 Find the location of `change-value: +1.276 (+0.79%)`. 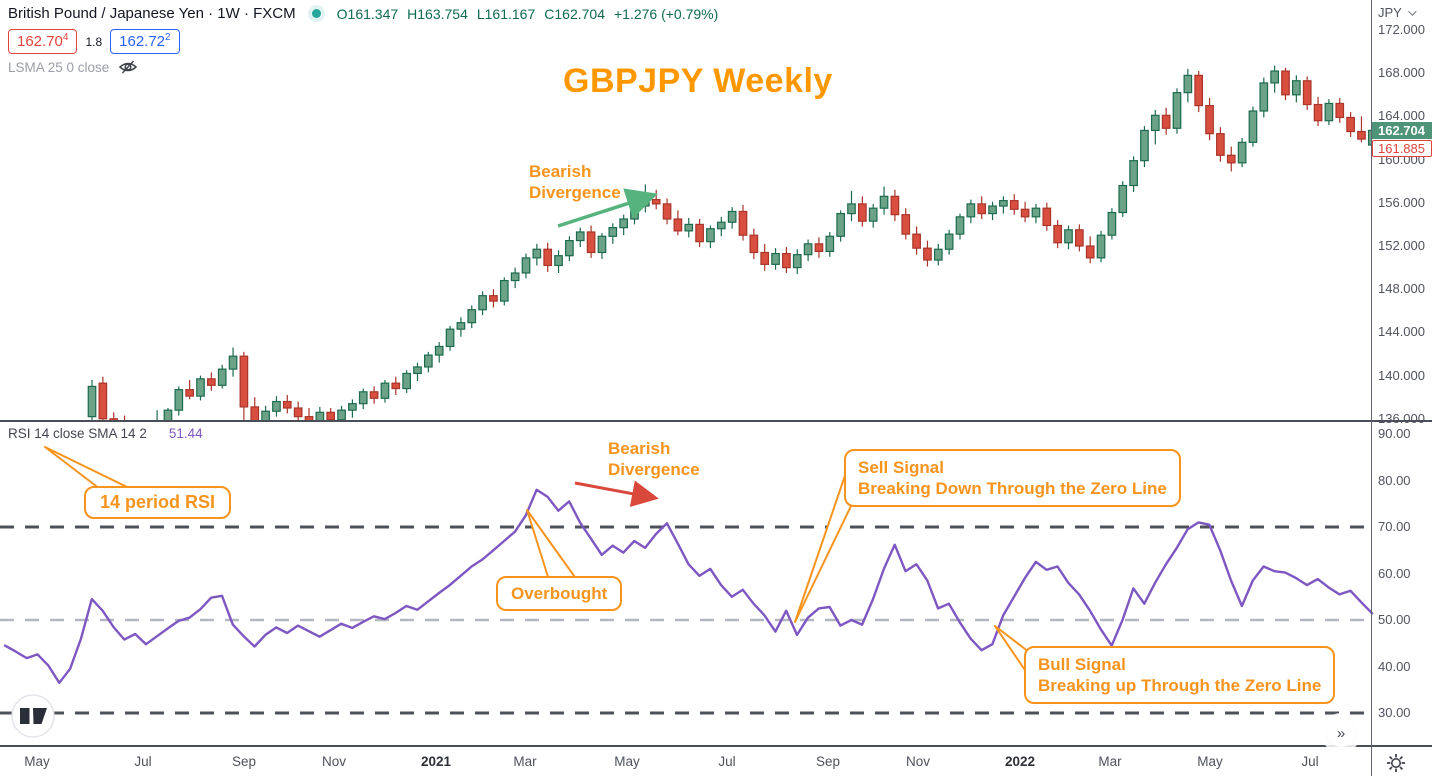

change-value: +1.276 (+0.79%) is located at coordinates (666, 13).